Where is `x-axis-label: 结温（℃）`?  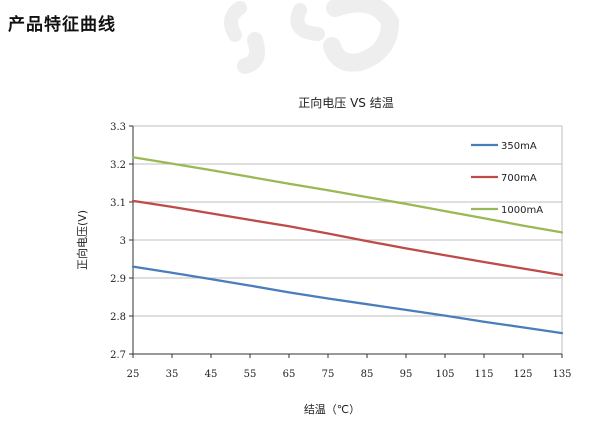 x-axis-label: 结温（℃） is located at coordinates (332, 409).